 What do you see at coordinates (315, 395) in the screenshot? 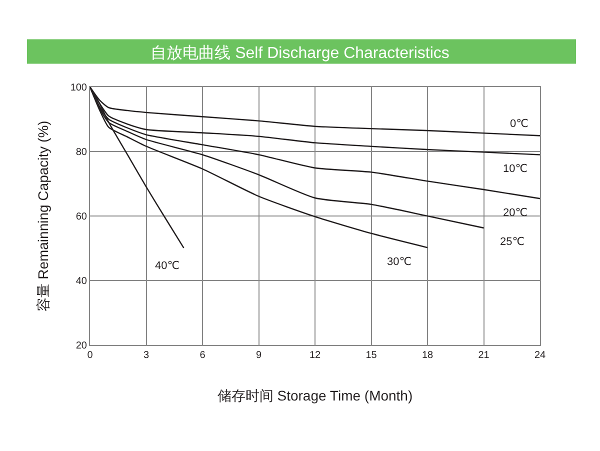
I see `x-axis-title: 储存时间 Storage Time (Month)` at bounding box center [315, 395].